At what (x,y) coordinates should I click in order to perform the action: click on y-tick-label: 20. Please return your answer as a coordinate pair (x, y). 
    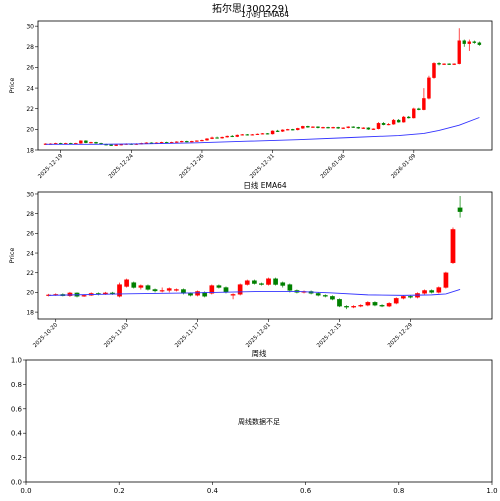
    Looking at the image, I should click on (30, 130).